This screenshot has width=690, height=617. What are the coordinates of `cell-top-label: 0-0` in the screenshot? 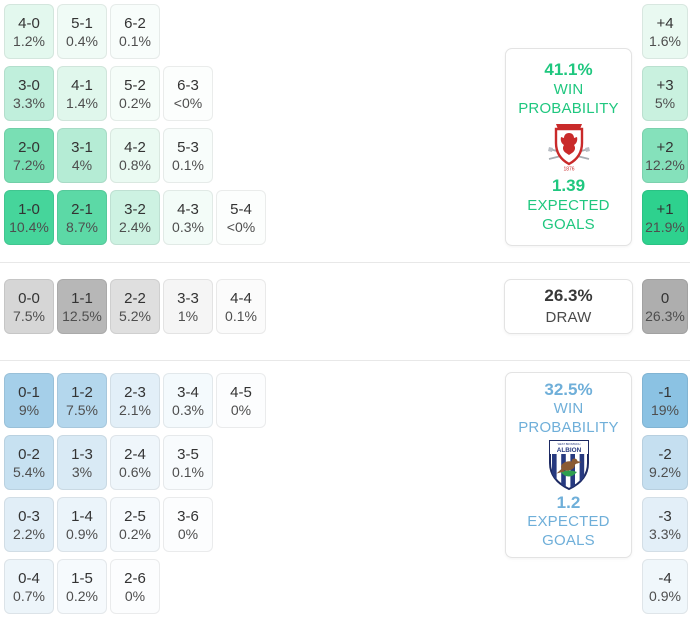 It's located at (29, 298).